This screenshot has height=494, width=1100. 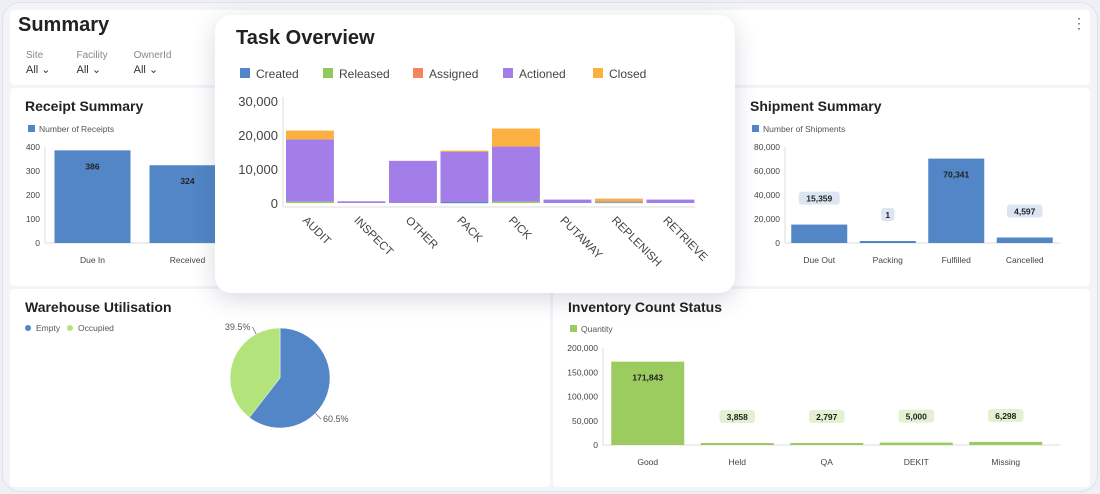 I want to click on bar-segment-pack-actioned, so click(x=464, y=176).